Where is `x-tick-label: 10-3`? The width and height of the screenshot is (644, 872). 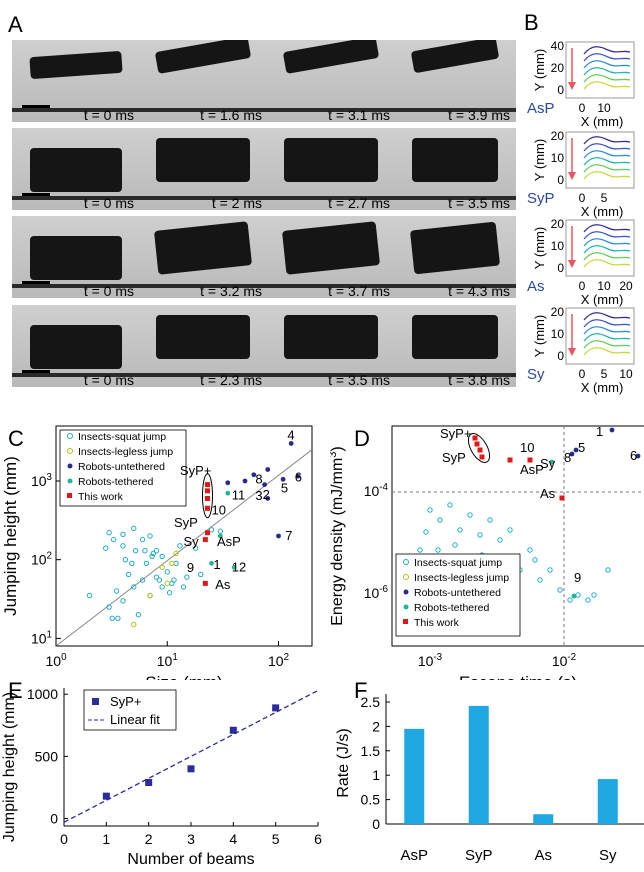 x-tick-label: 10-3 is located at coordinates (430, 660).